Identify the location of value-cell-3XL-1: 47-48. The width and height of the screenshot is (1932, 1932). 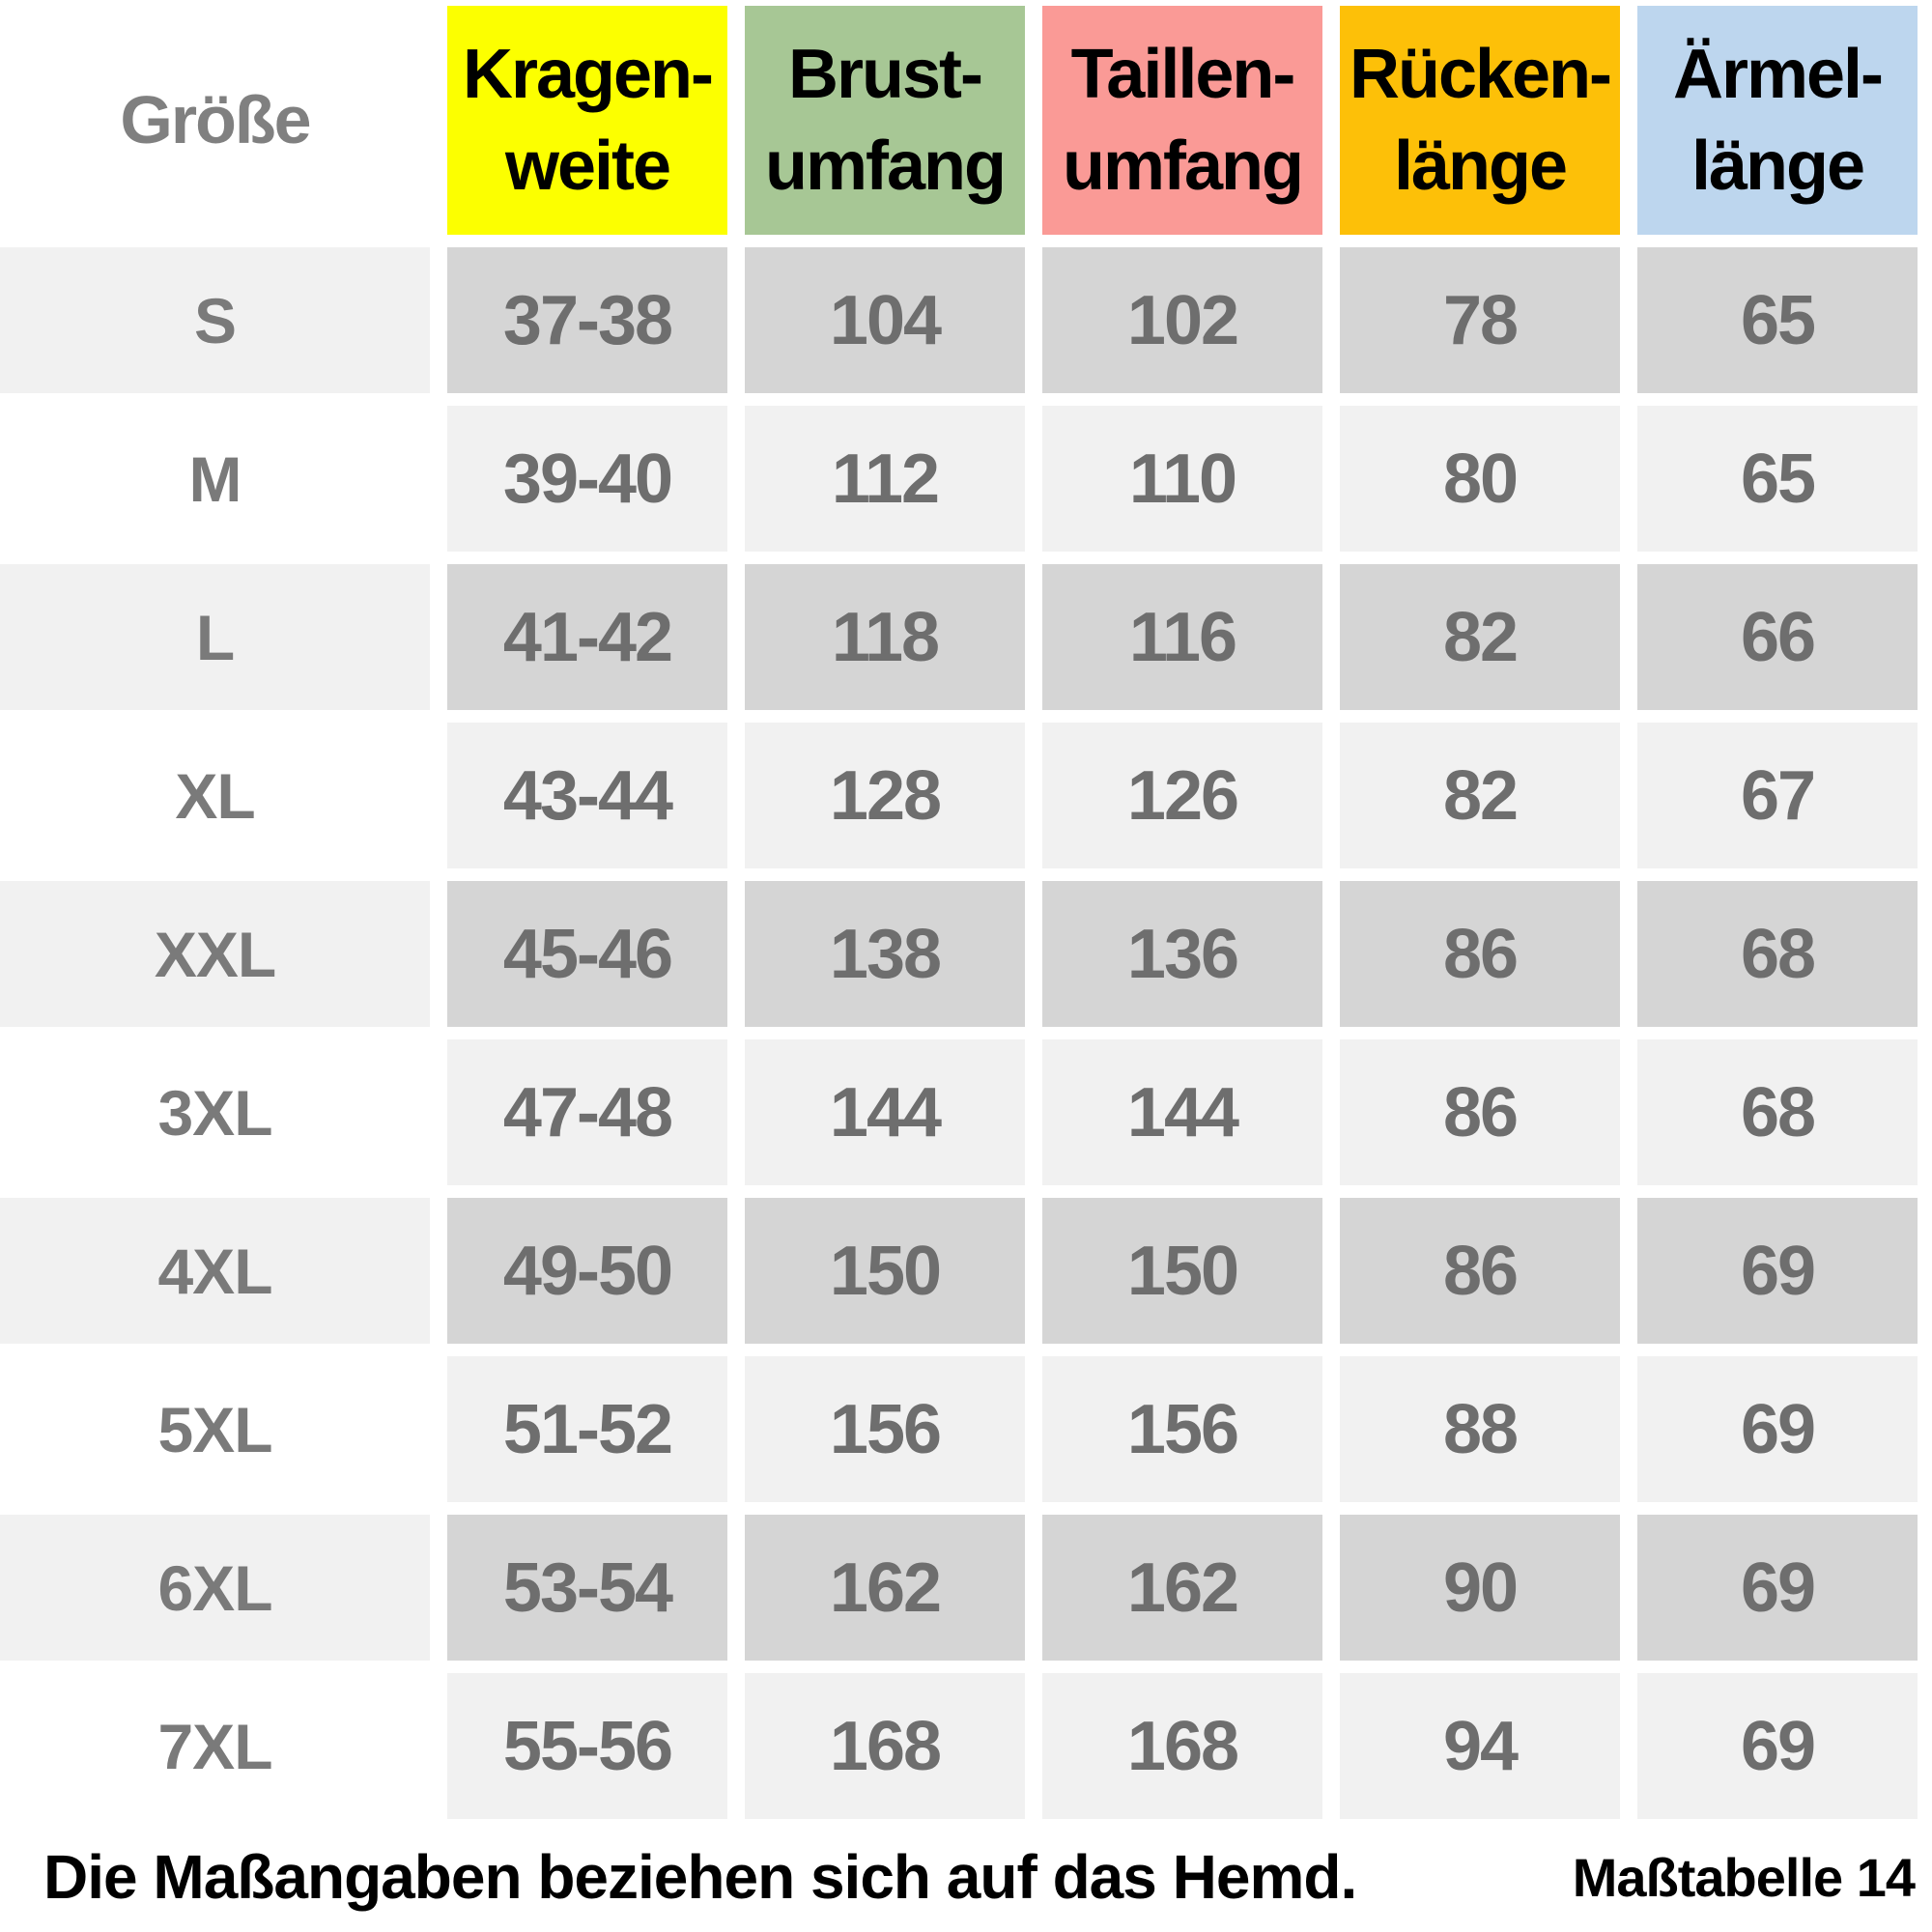
(587, 1112).